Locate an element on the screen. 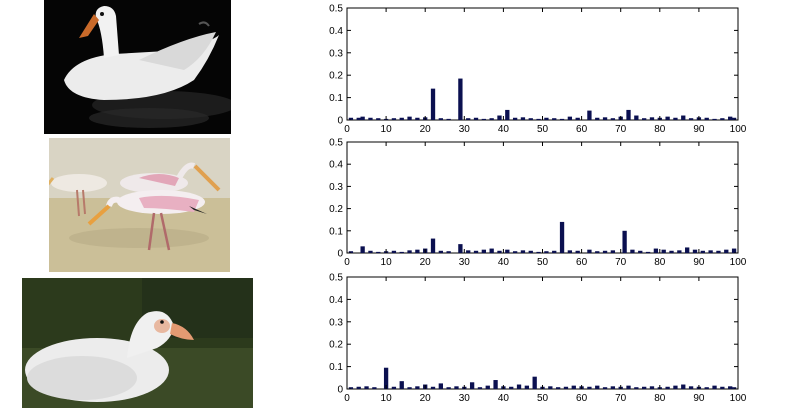 Image resolution: width=806 pixels, height=410 pixels. x-tick-label: 80 is located at coordinates (660, 262).